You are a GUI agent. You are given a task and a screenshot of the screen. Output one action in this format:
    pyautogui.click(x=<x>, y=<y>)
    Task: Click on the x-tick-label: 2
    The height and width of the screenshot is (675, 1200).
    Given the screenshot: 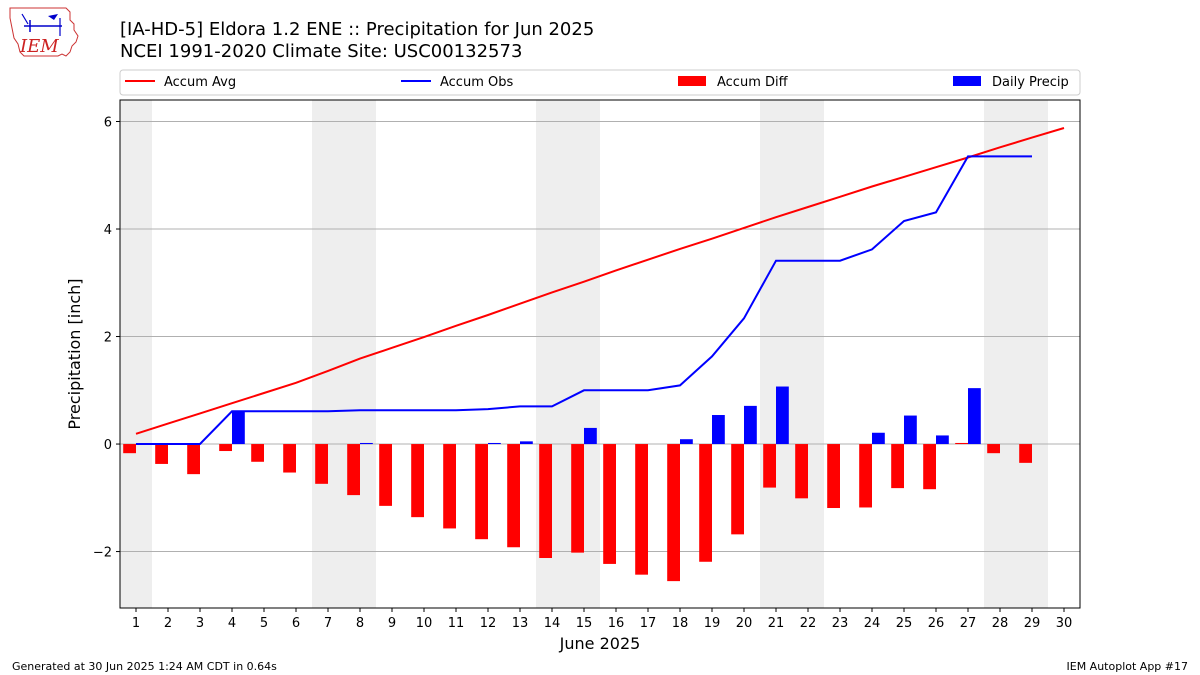 What is the action you would take?
    pyautogui.click(x=168, y=623)
    